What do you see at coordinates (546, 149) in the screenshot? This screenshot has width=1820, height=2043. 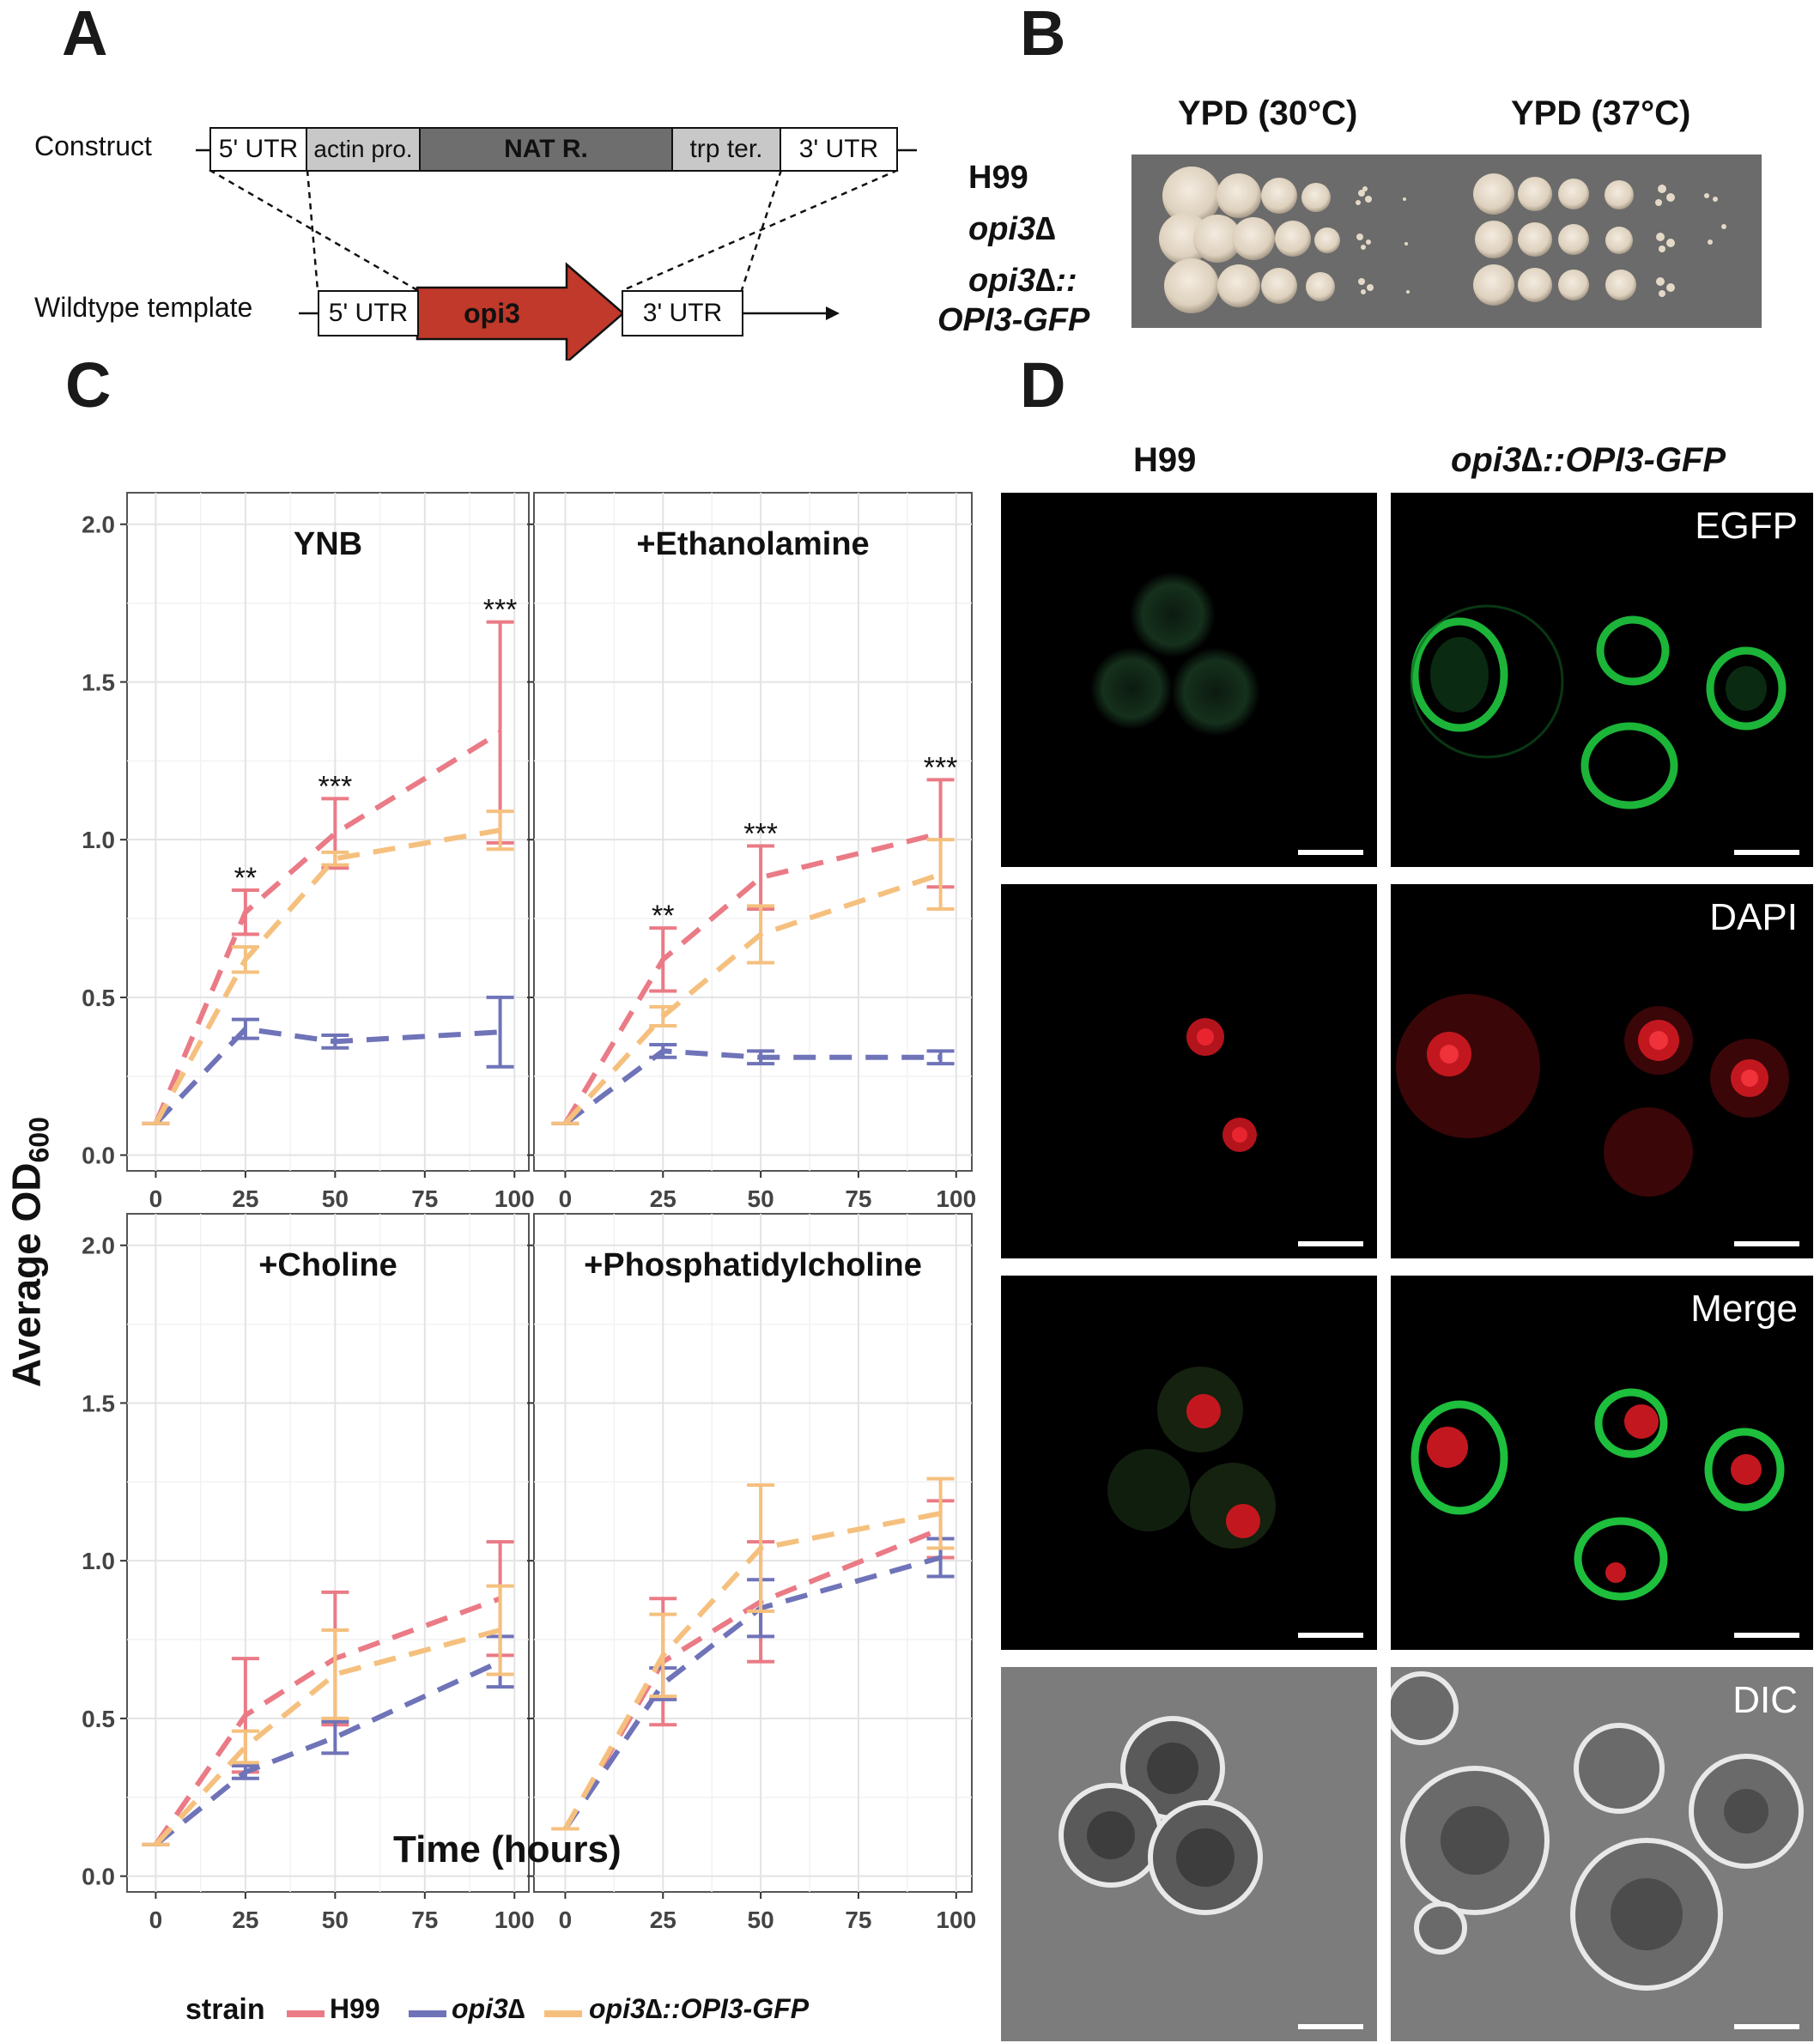 I see `construct-nat-resistance: NAT R.` at bounding box center [546, 149].